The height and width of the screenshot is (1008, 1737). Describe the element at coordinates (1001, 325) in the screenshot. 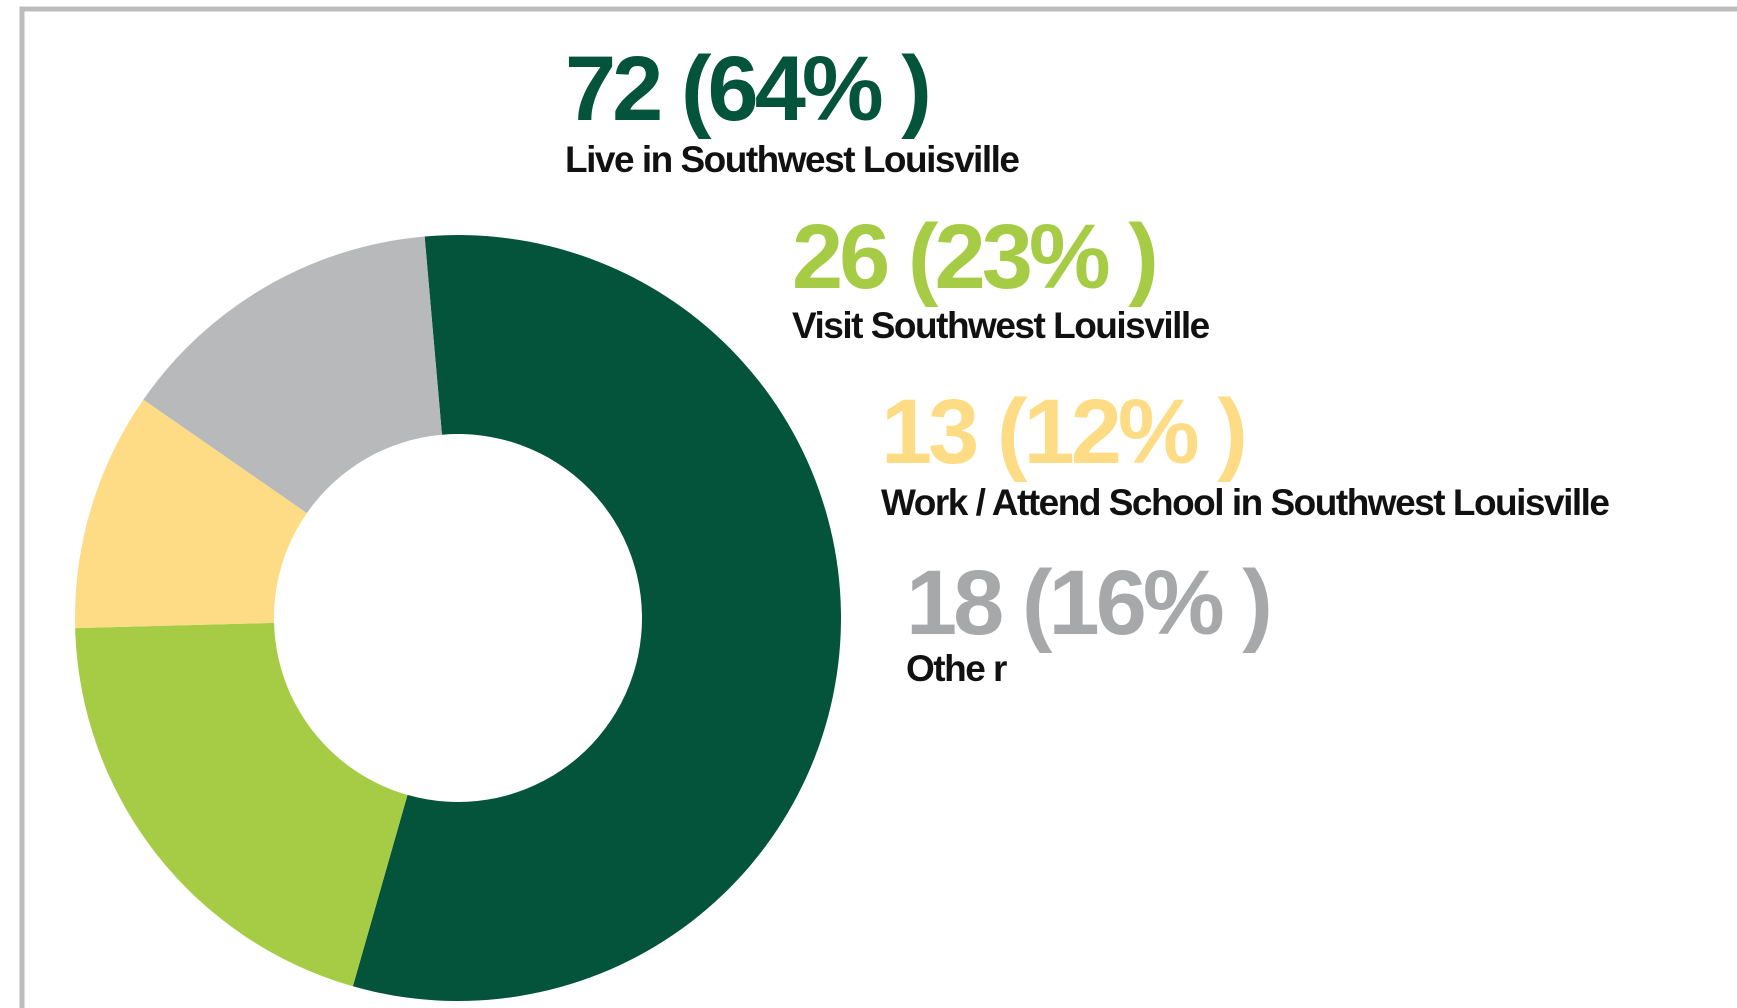

I see `category-label: Visit Southwest Louisville` at that location.